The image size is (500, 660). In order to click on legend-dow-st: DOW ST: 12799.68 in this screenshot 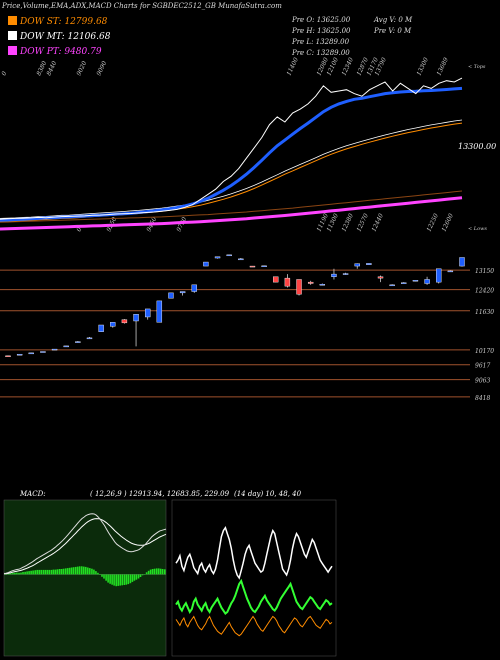, I will do `click(57, 21)`.